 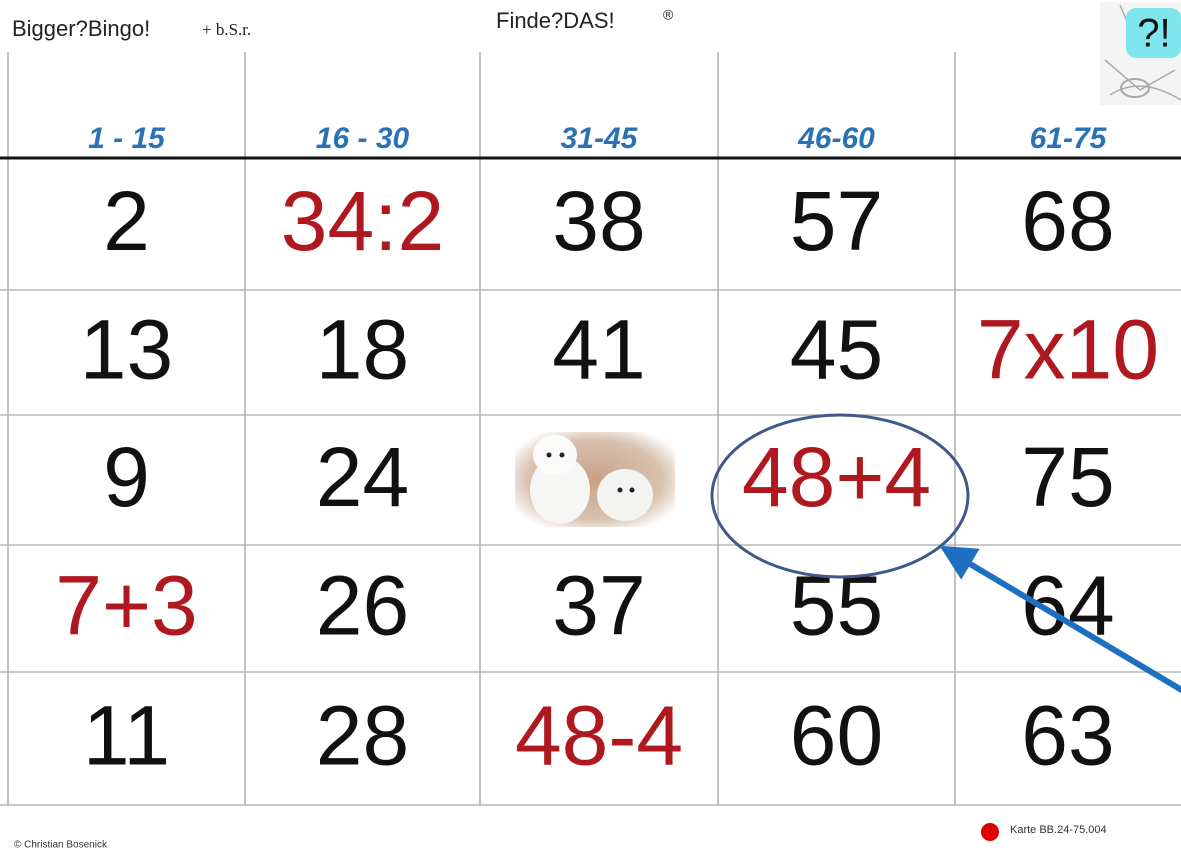 I want to click on column-header: 46-60, so click(x=836, y=138).